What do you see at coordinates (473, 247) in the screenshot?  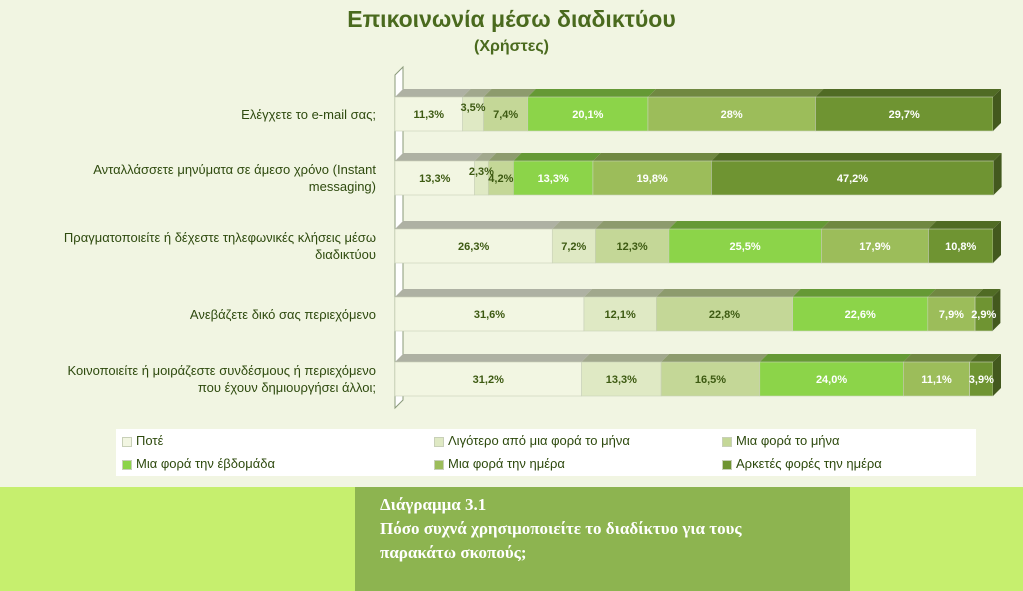 I see `data-label-2-0: 26,3%` at bounding box center [473, 247].